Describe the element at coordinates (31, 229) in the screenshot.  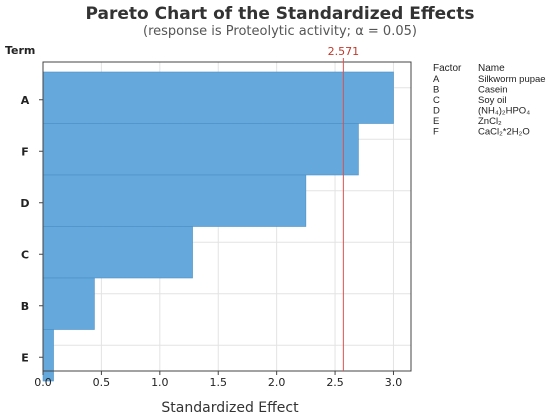
I see `y-axis-categories: A F D C B E` at that location.